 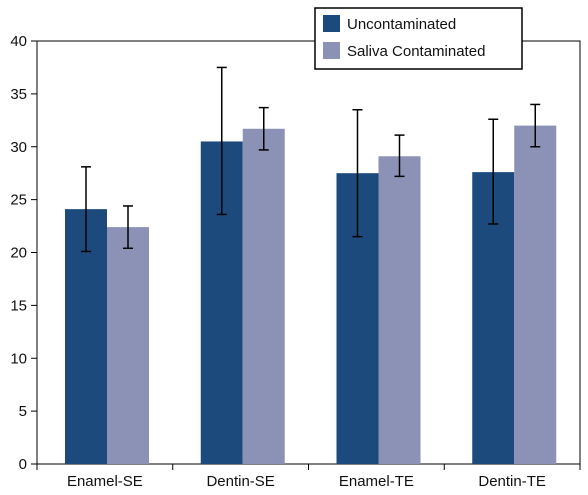 What do you see at coordinates (23, 411) in the screenshot?
I see `y-tick-label: 5` at bounding box center [23, 411].